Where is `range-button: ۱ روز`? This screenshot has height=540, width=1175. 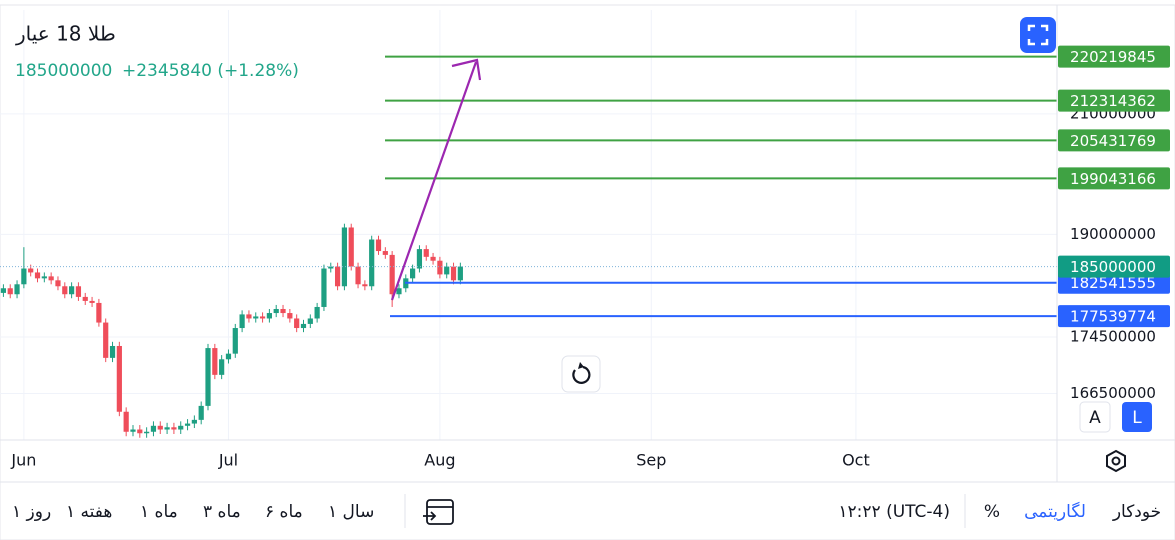 range-button: ۱ روز is located at coordinates (31, 512).